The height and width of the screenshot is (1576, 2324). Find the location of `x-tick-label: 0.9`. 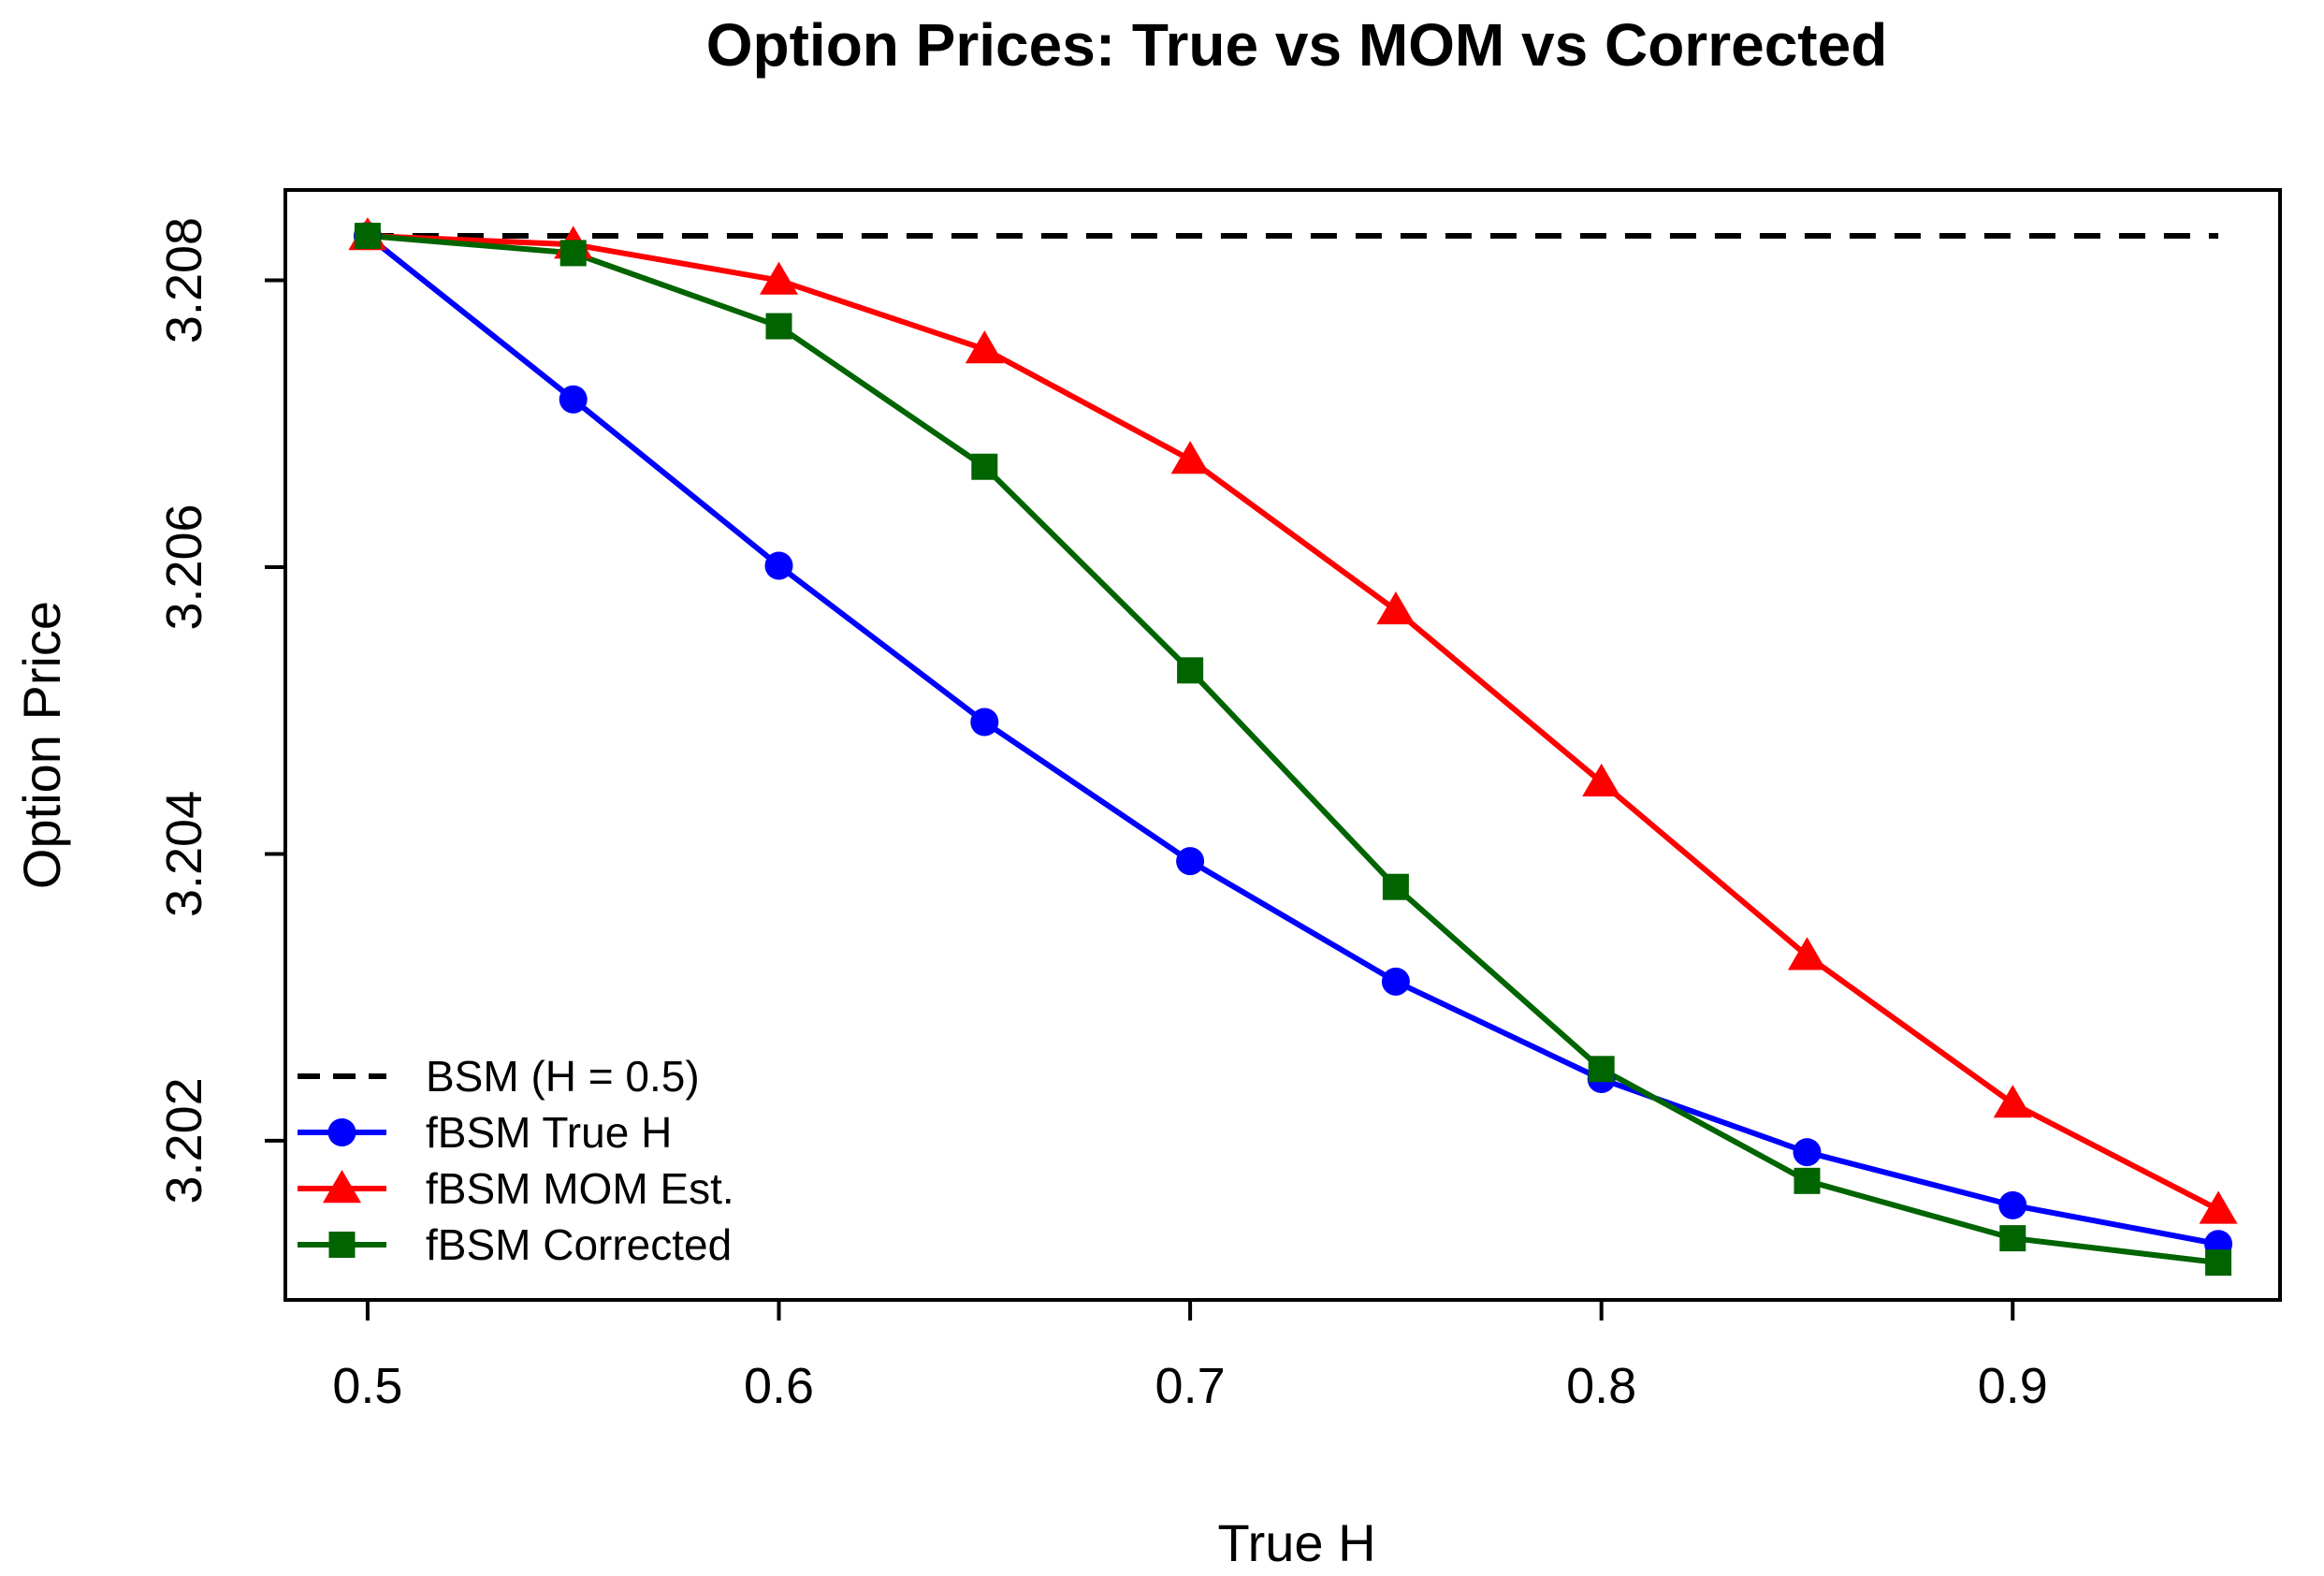

x-tick-label: 0.9 is located at coordinates (2013, 1386).